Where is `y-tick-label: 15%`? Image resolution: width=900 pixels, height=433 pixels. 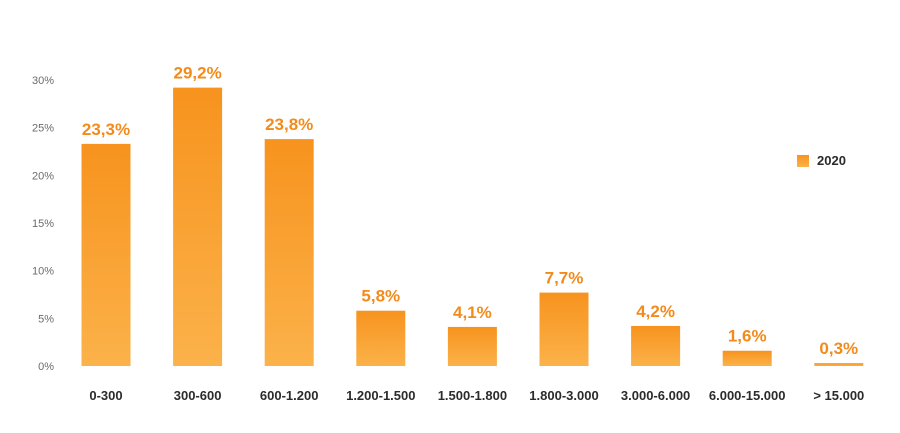 y-tick-label: 15% is located at coordinates (43, 224).